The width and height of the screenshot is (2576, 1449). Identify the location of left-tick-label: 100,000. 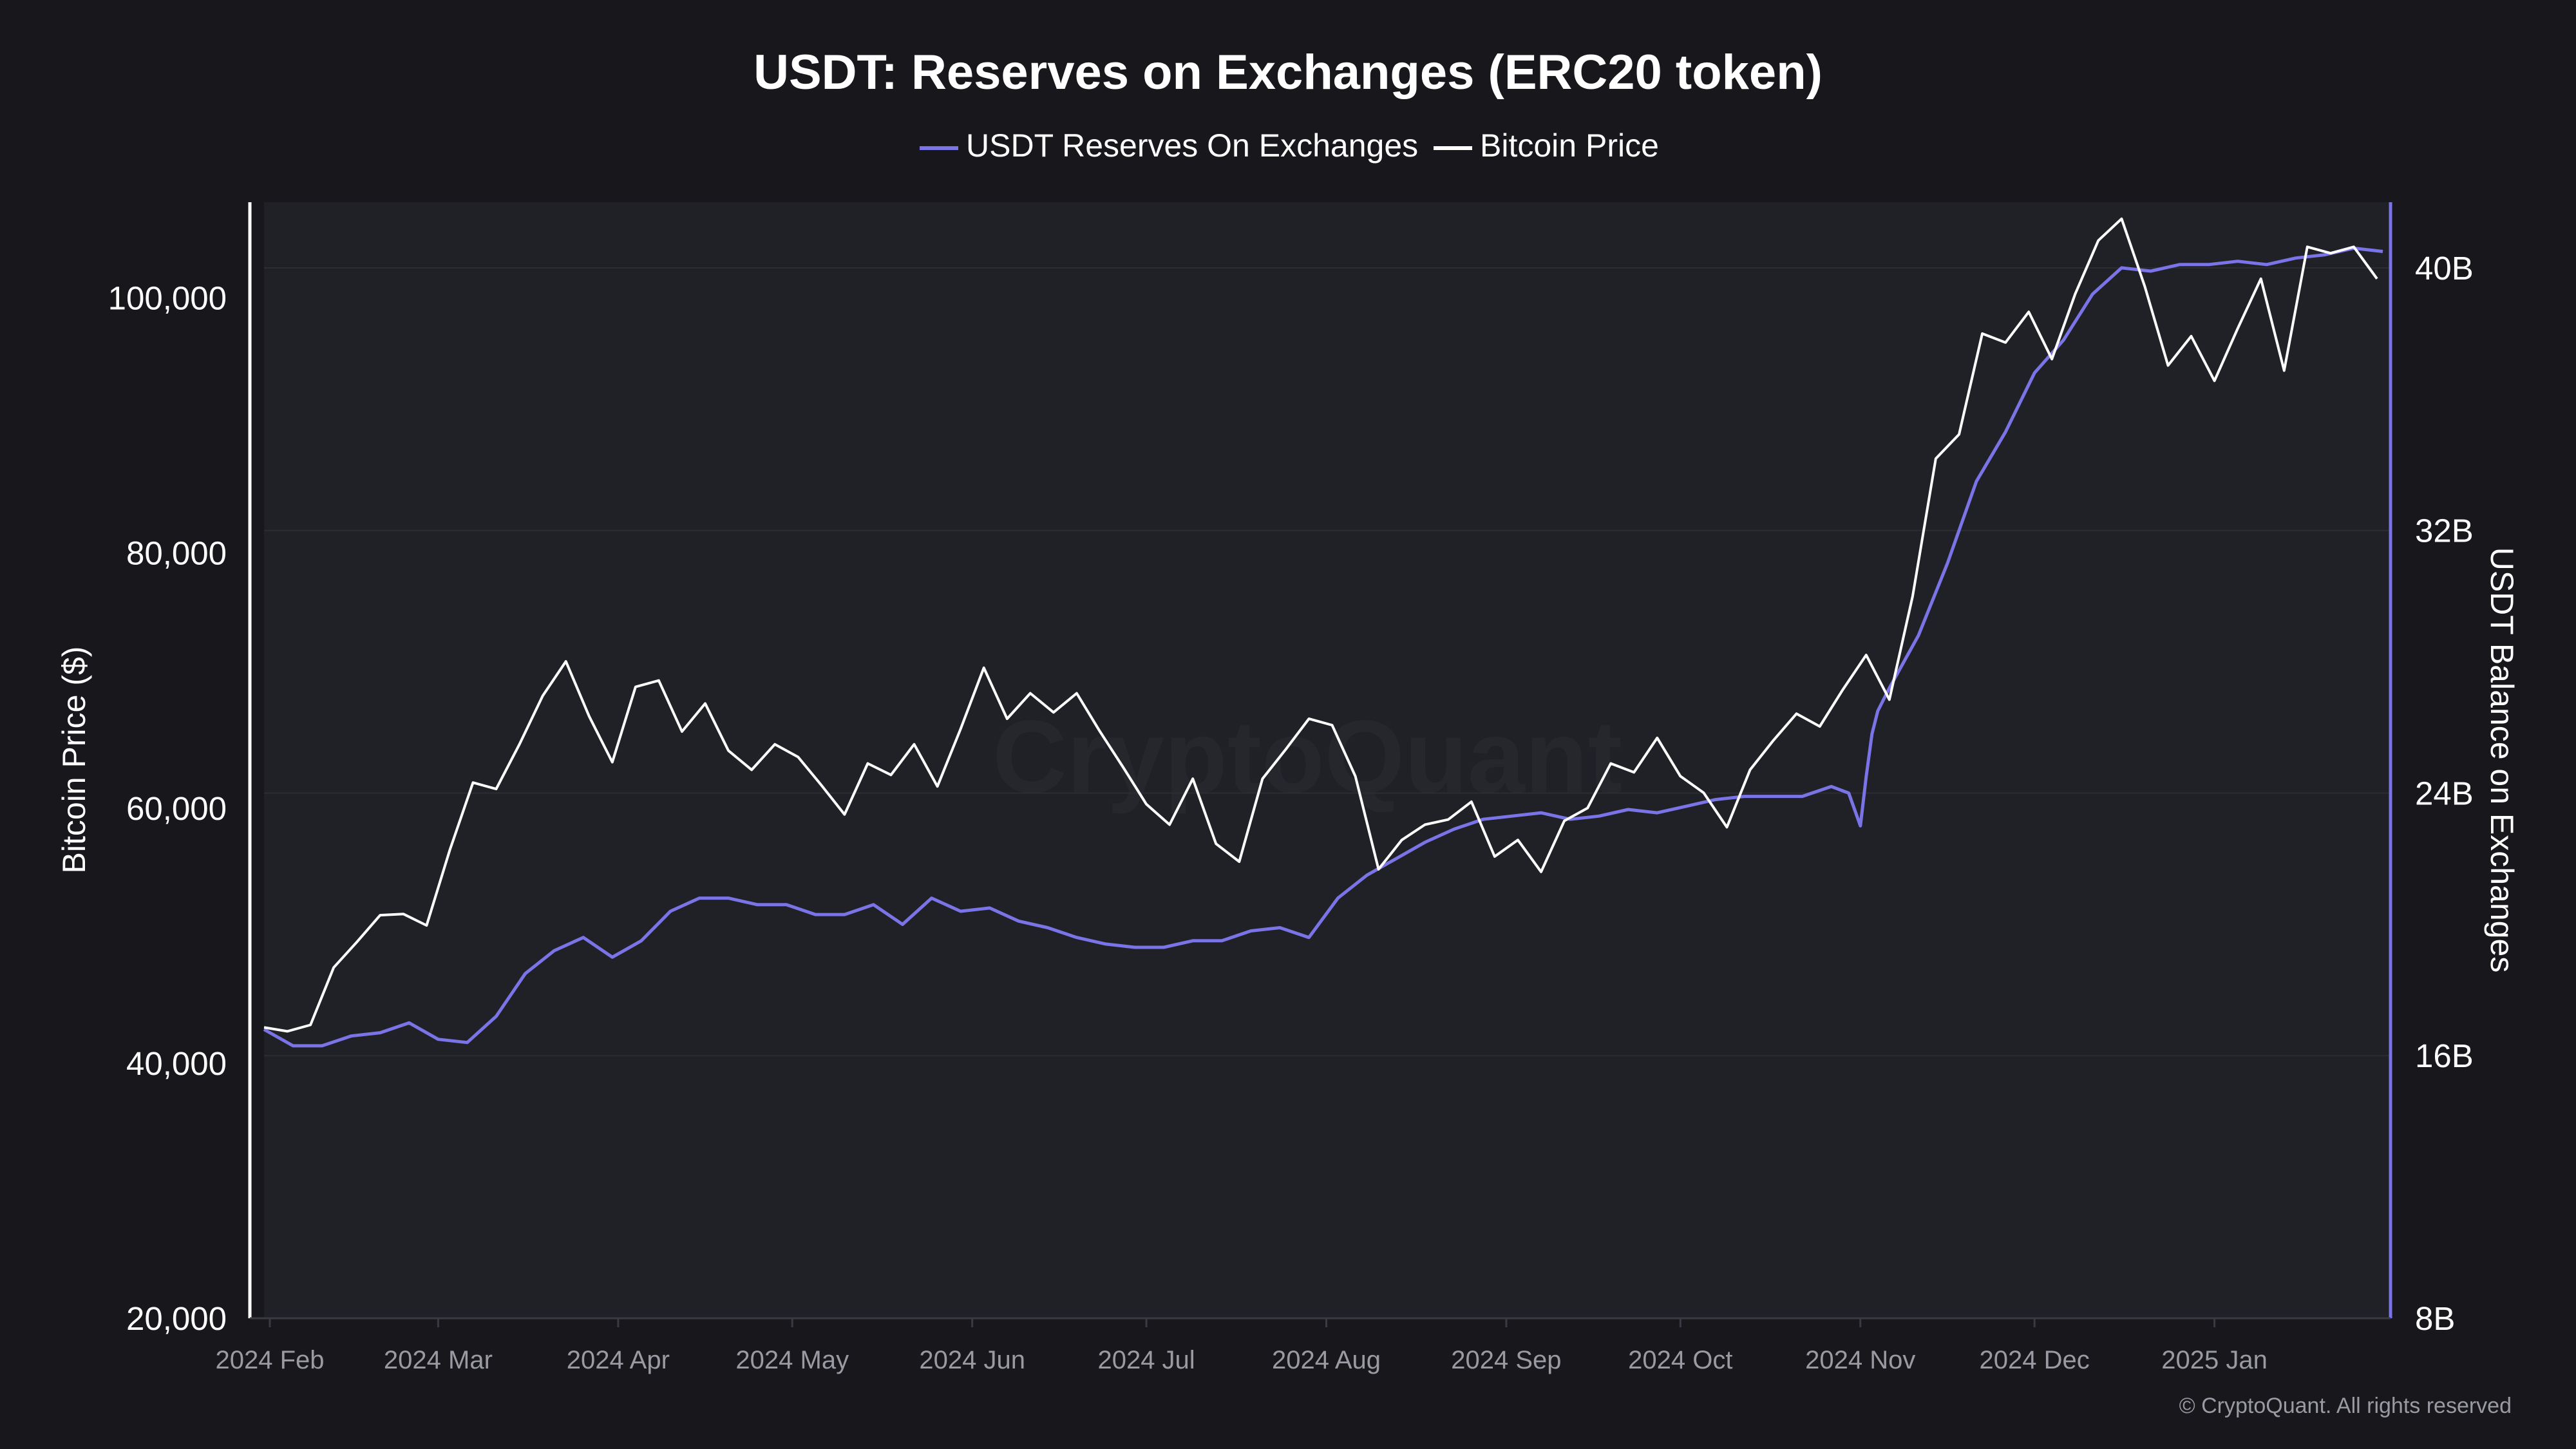
(167, 298).